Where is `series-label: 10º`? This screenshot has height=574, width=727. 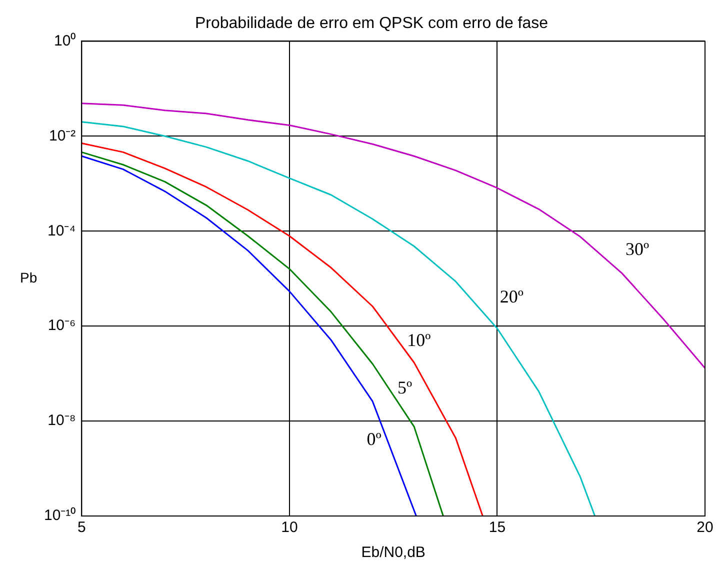 series-label: 10º is located at coordinates (419, 340).